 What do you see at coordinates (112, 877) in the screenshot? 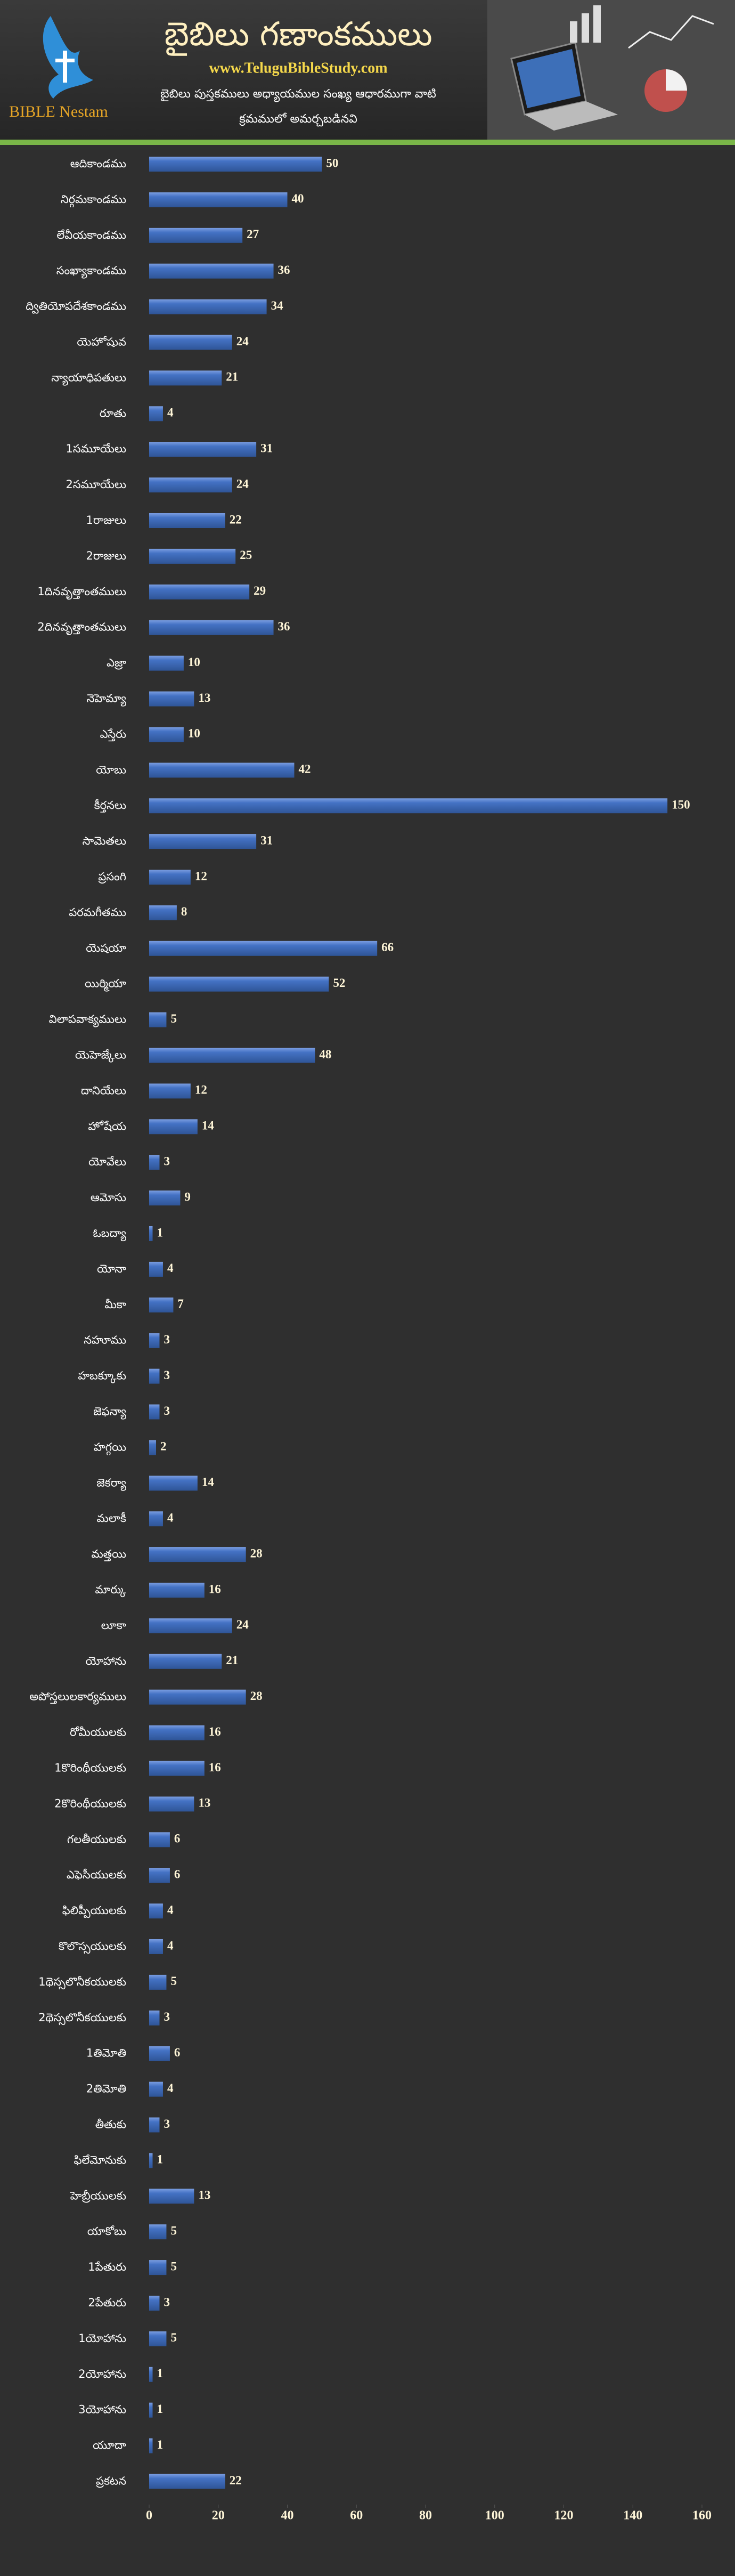
I see `y-tick-label: ప్రసంగి` at bounding box center [112, 877].